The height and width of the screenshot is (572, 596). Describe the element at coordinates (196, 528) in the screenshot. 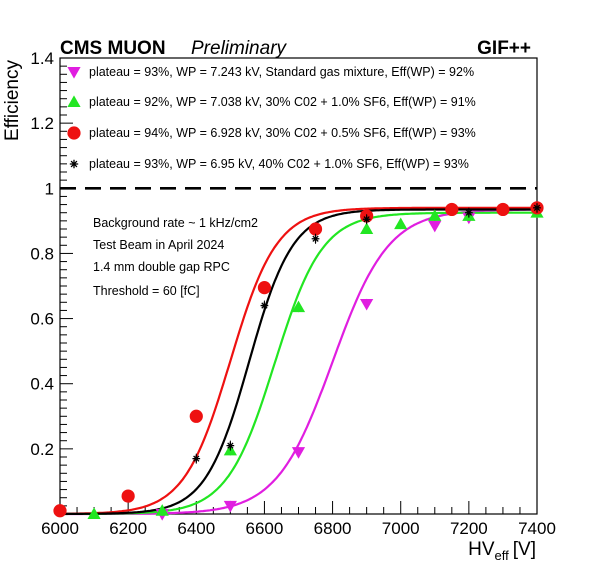

I see `x-tick-label: 6400` at that location.